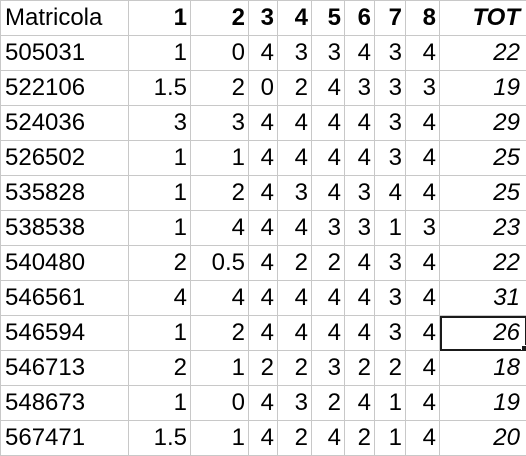 This screenshot has height=456, width=526. Describe the element at coordinates (220, 263) in the screenshot. I see `cell-score-q2: 0.5` at that location.